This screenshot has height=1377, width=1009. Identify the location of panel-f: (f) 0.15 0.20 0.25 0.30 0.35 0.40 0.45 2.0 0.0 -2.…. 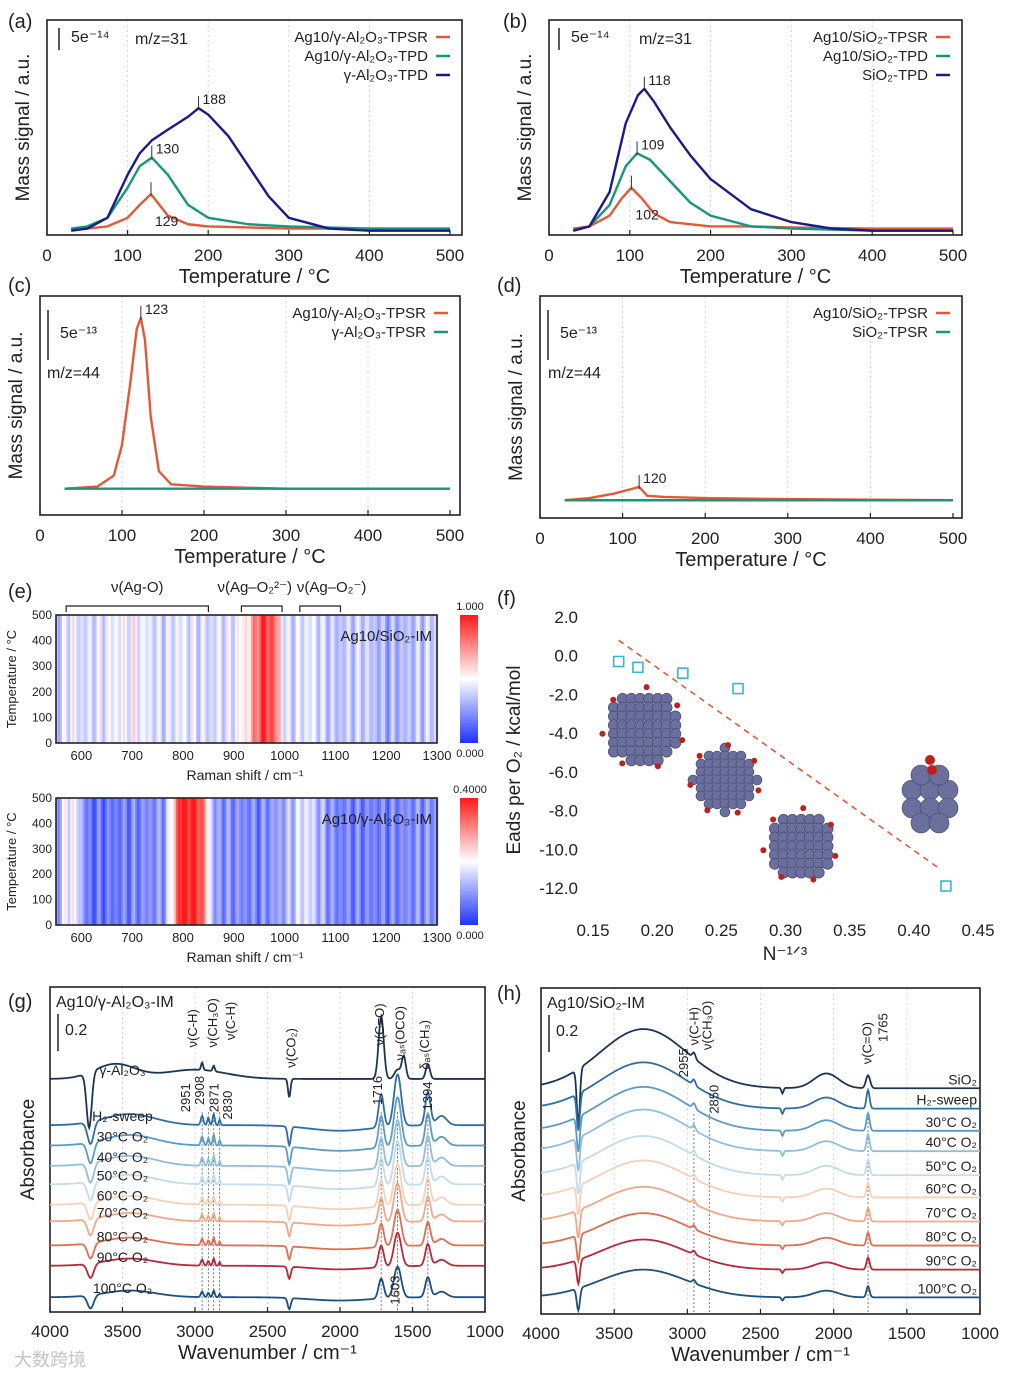
(746, 776).